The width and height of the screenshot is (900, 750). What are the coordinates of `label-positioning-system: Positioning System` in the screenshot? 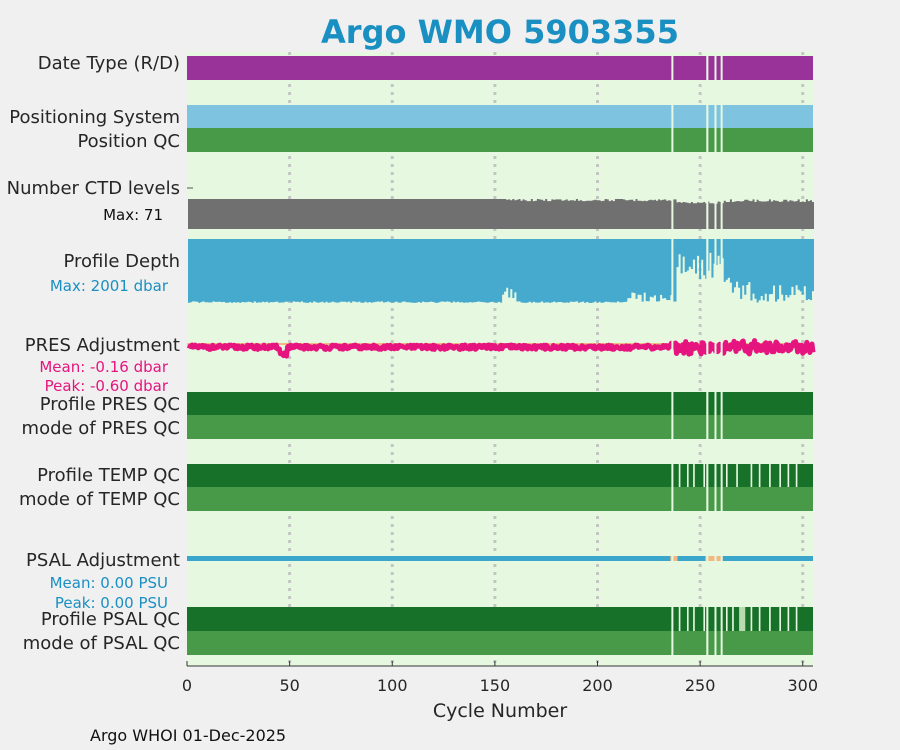 It's located at (94, 117).